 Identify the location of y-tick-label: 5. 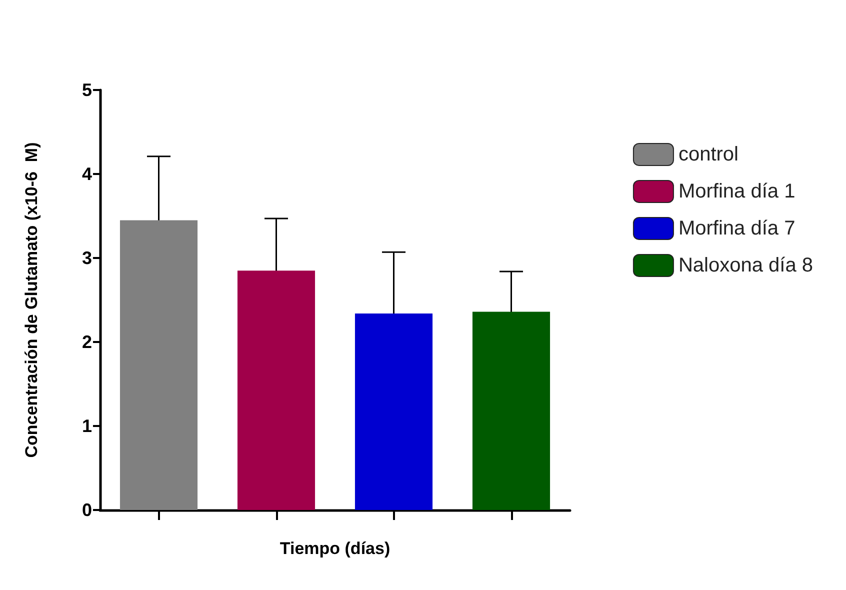
(87, 90).